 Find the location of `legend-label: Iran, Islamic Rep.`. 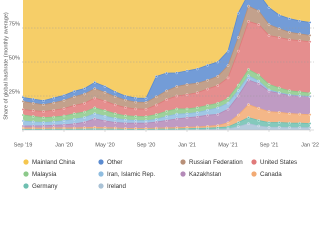

legend-label: Iran, Islamic Rep. is located at coordinates (131, 174).